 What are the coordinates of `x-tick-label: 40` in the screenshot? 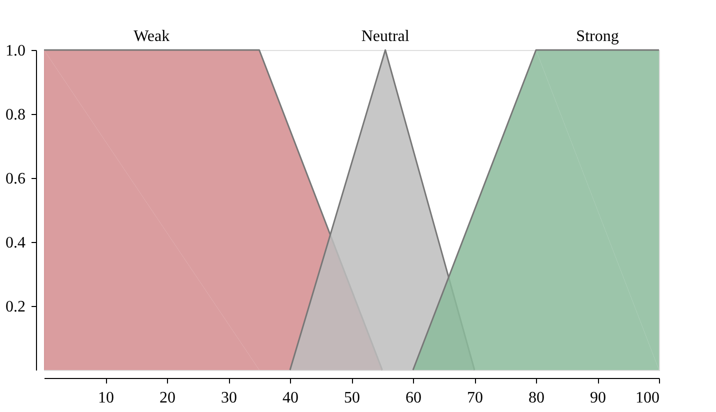 It's located at (290, 398).